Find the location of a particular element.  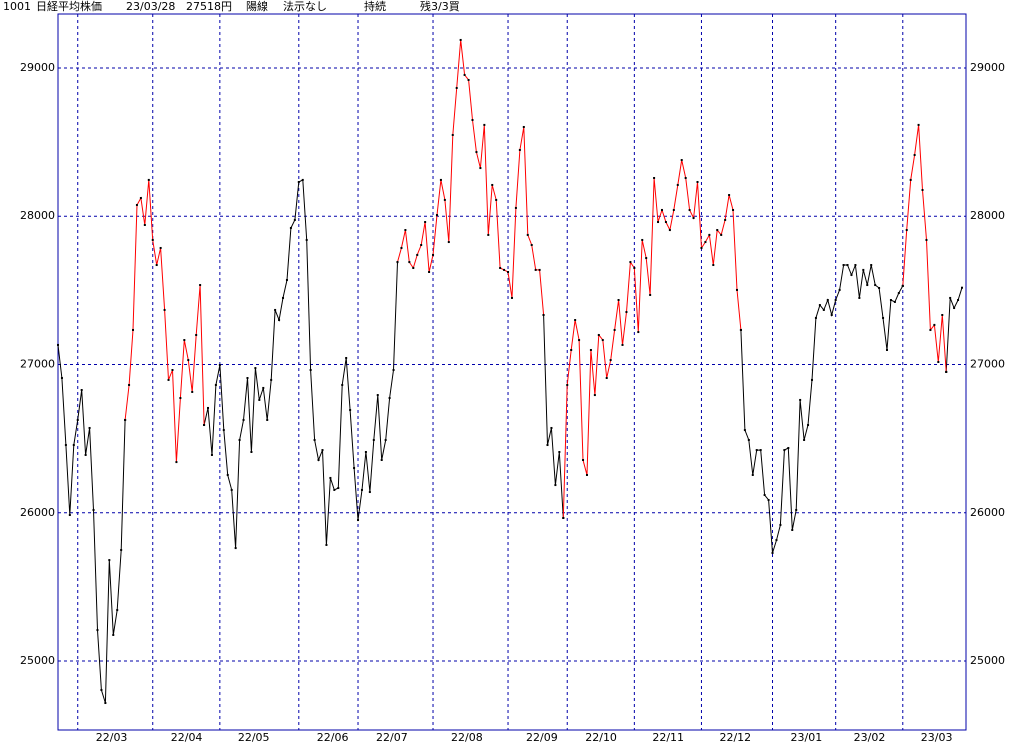

header-date: 23/03/28 is located at coordinates (150, 6).